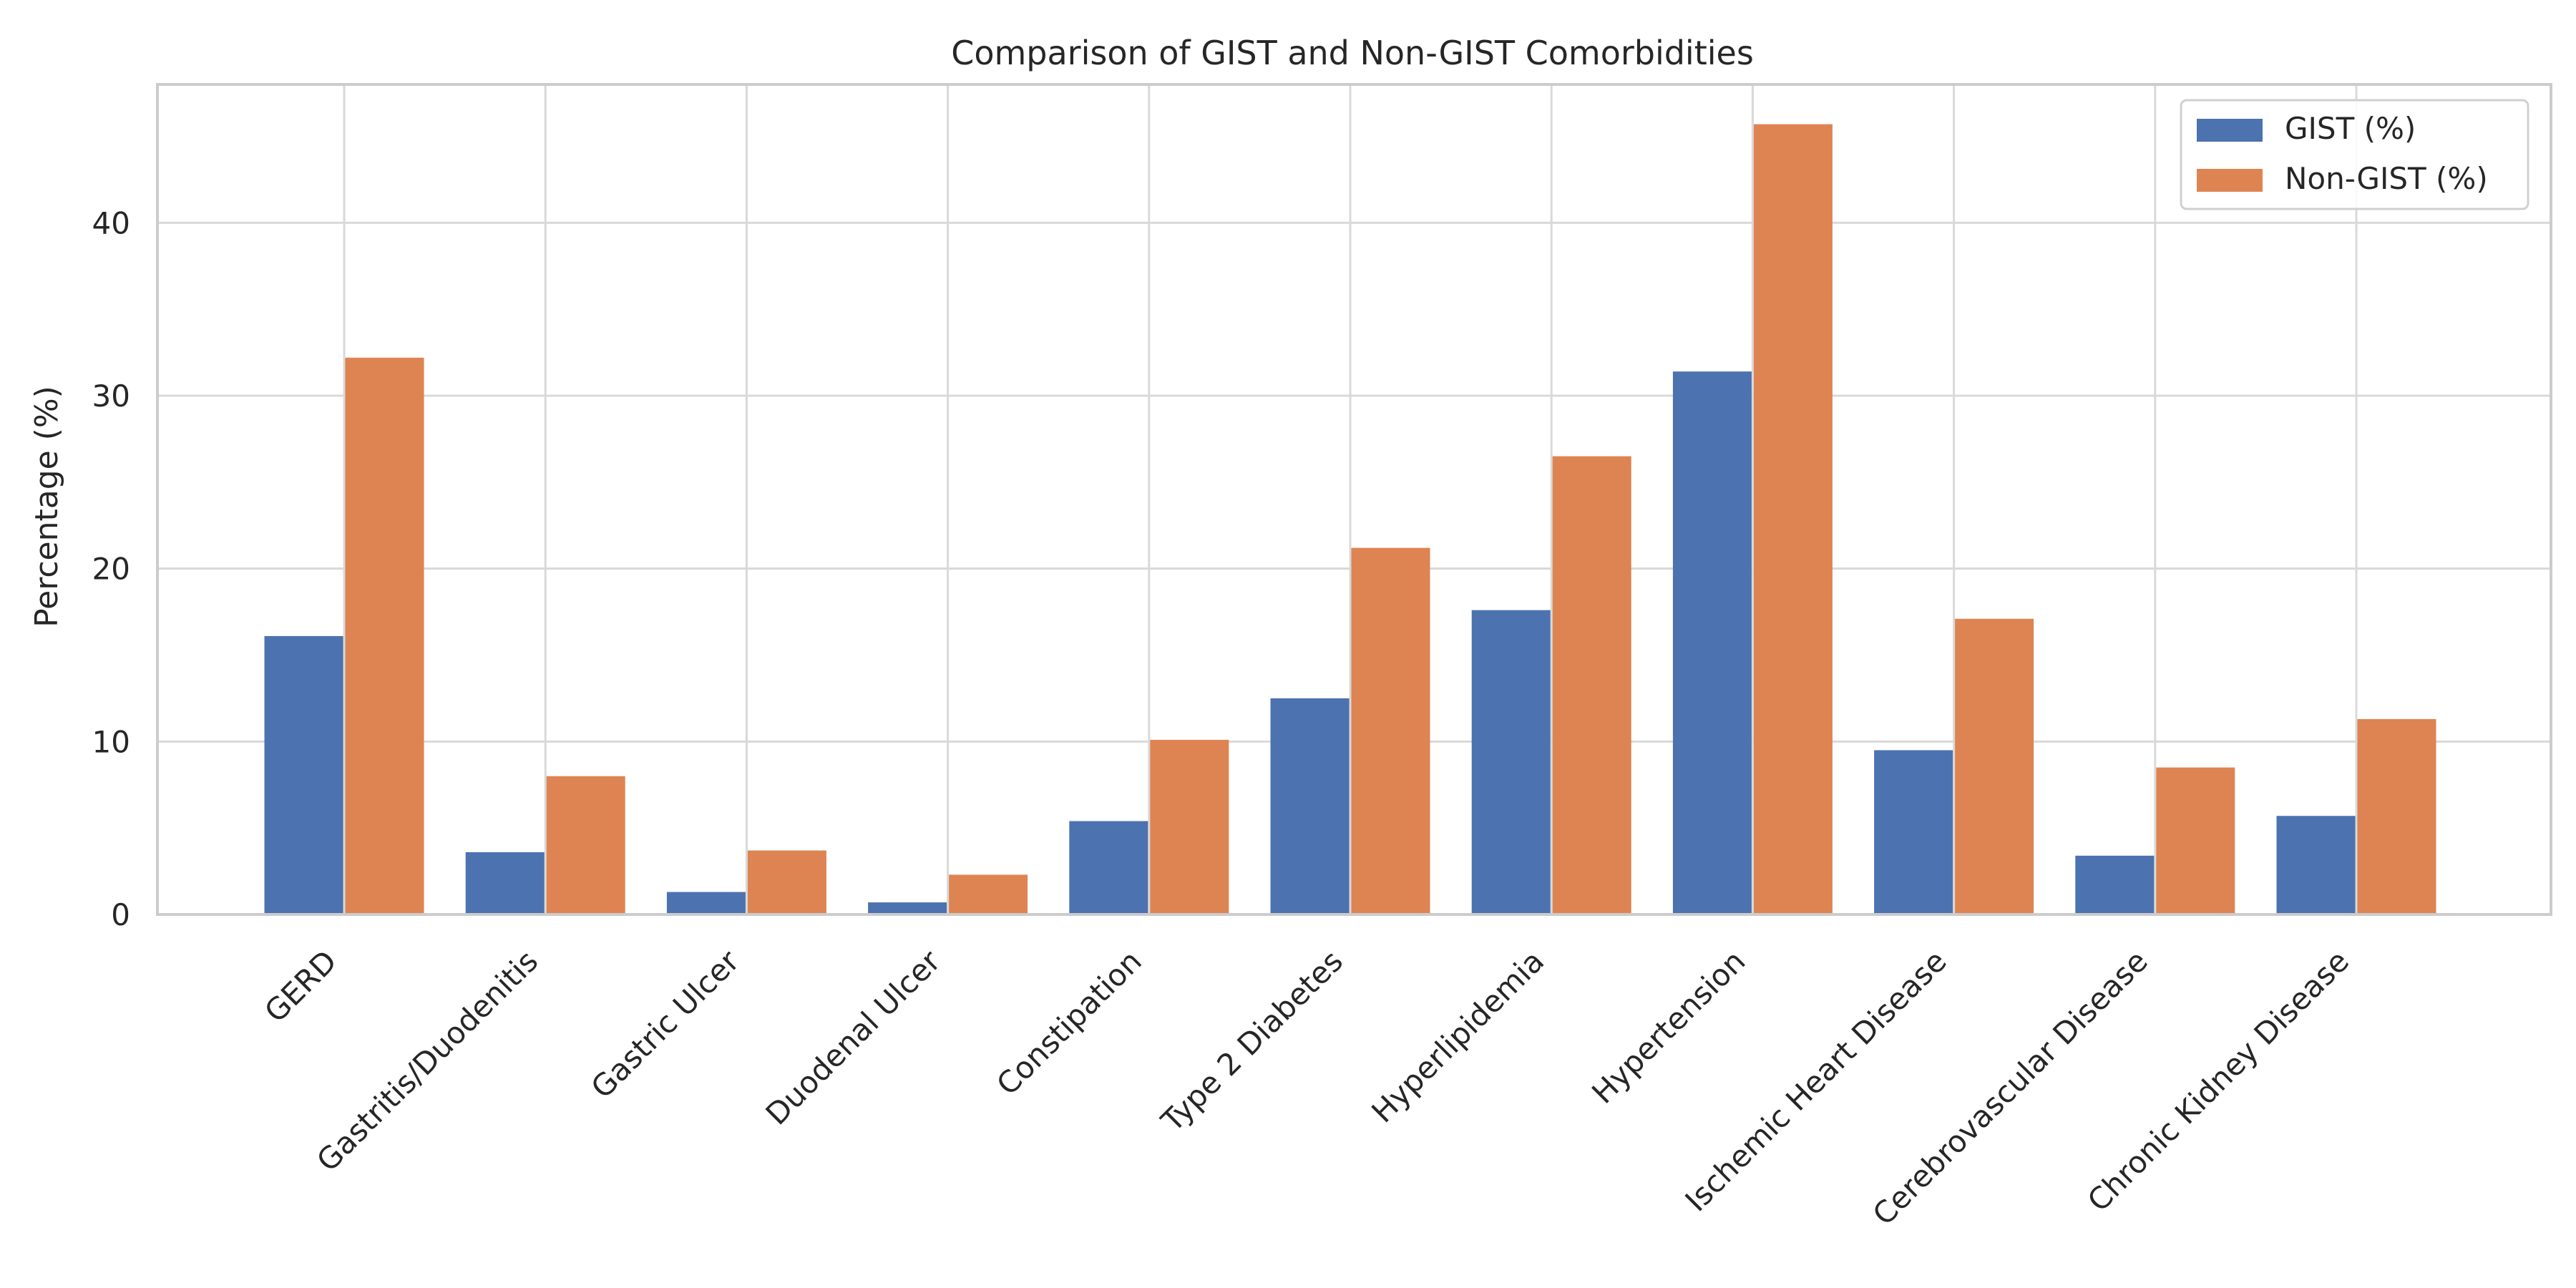 This screenshot has height=1288, width=2576. Describe the element at coordinates (2350, 128) in the screenshot. I see `legend-label: GIST (%)` at that location.